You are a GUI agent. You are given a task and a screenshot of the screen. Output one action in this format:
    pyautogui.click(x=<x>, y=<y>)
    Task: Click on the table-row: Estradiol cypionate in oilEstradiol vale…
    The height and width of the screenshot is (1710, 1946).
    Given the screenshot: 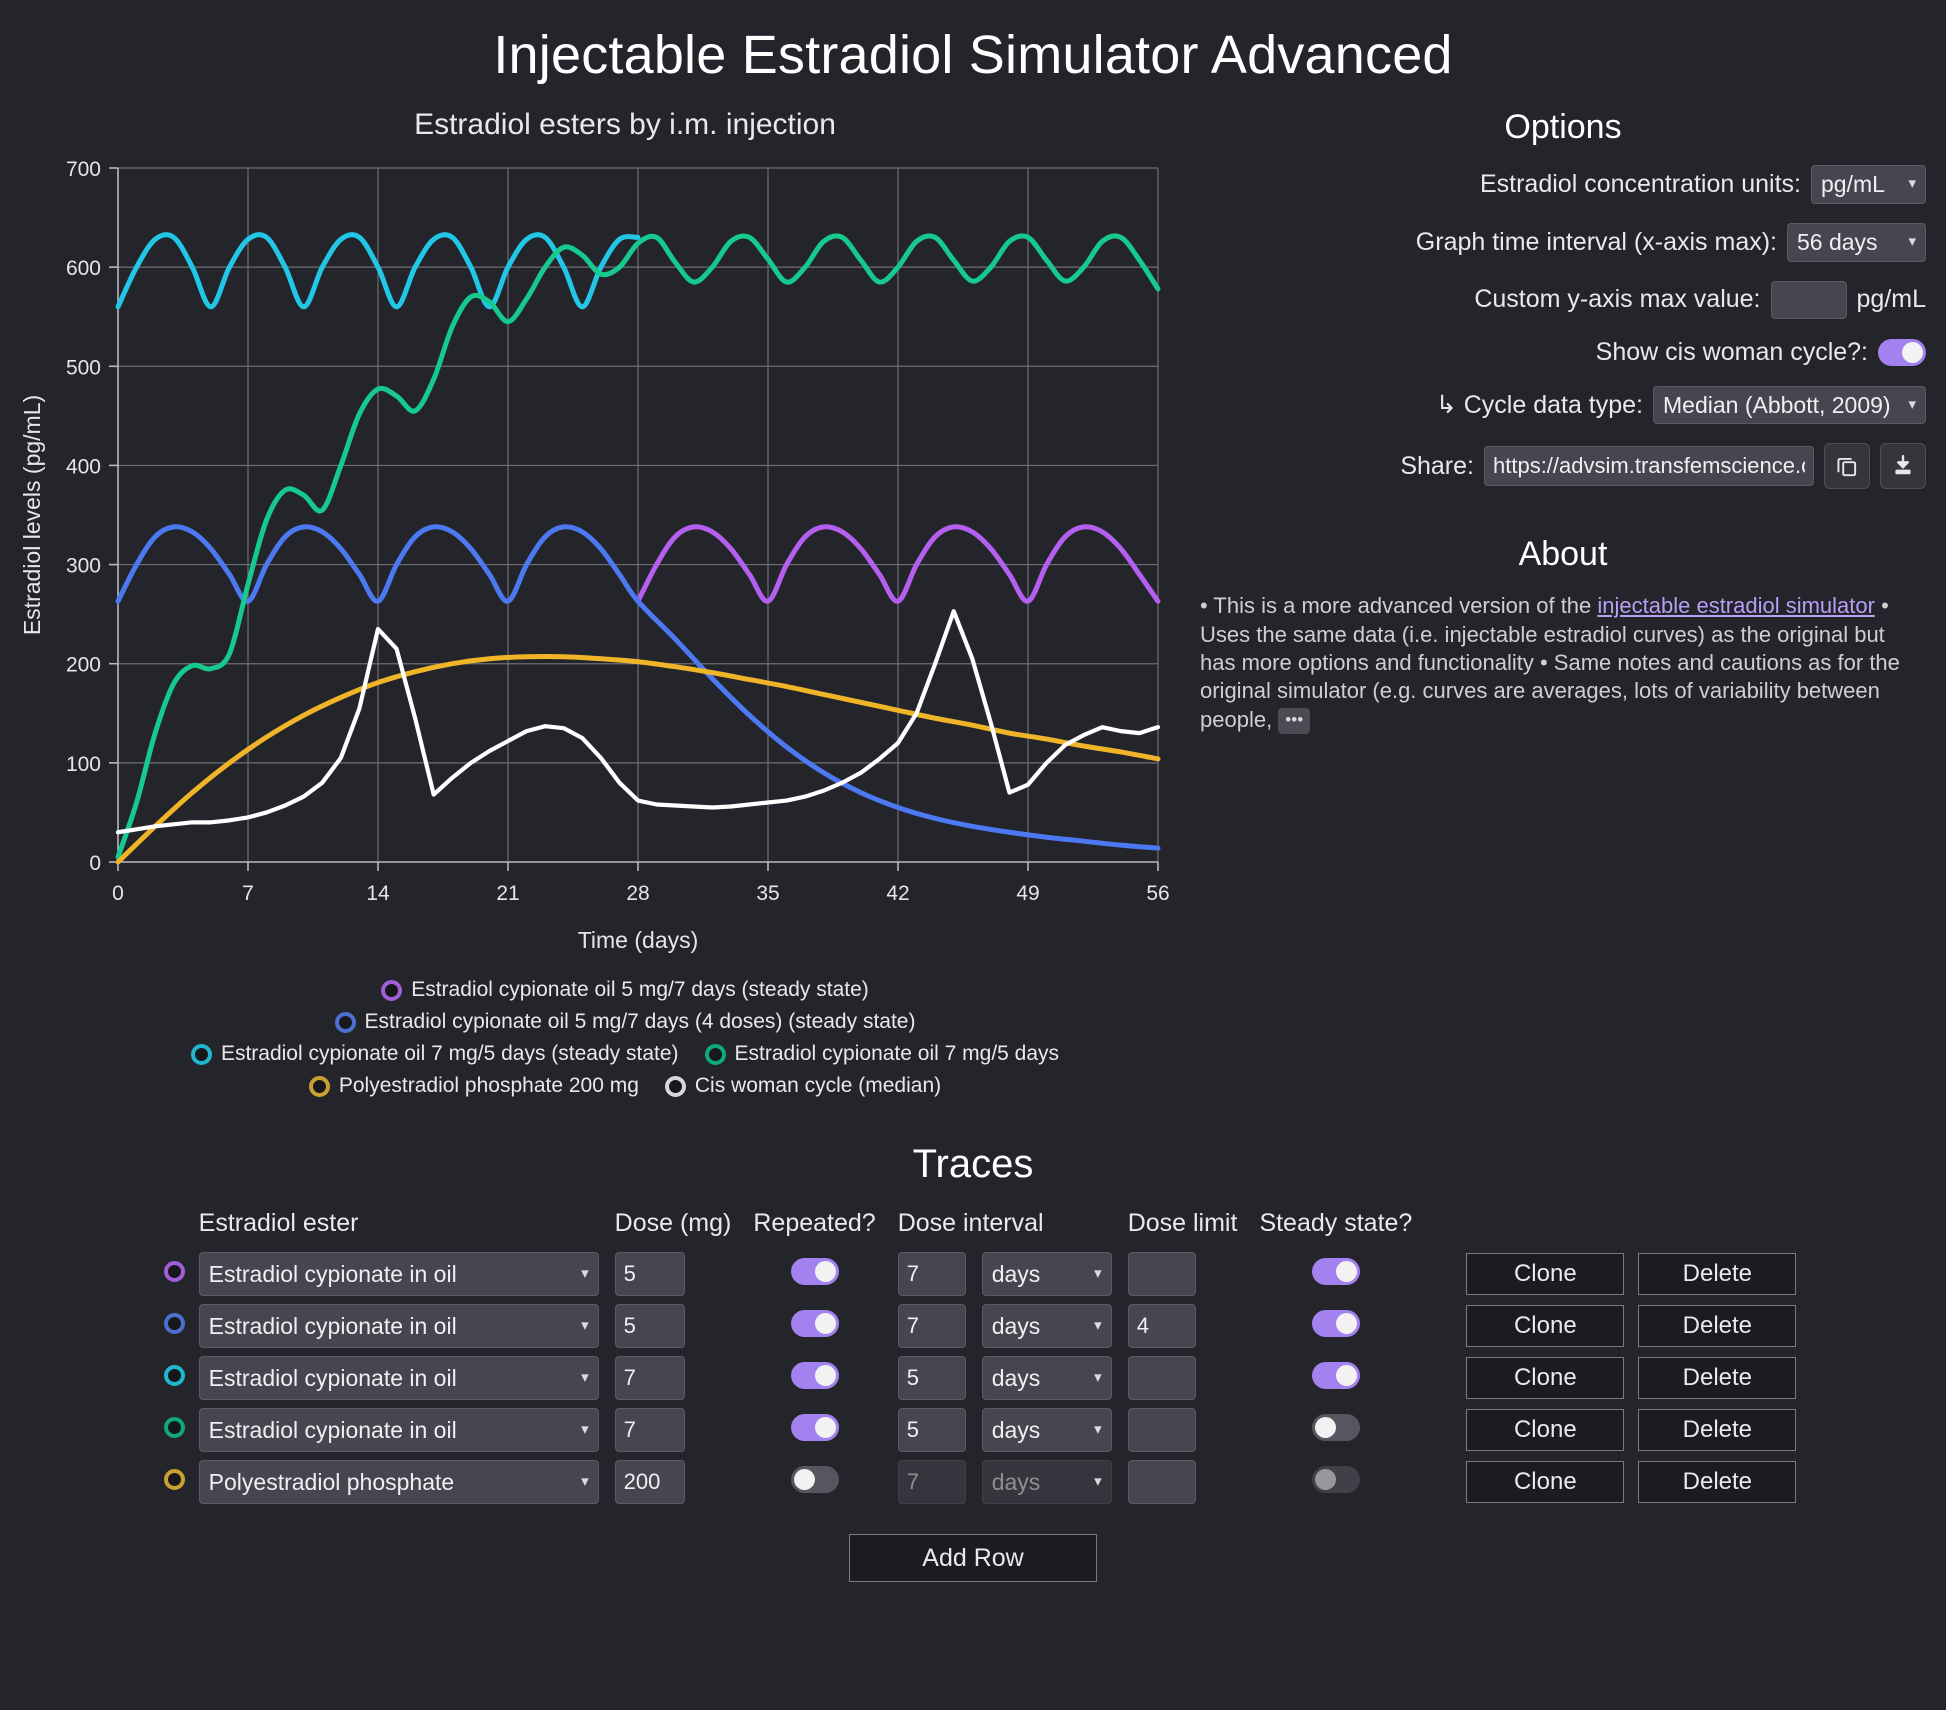 What is the action you would take?
    pyautogui.click(x=973, y=1430)
    